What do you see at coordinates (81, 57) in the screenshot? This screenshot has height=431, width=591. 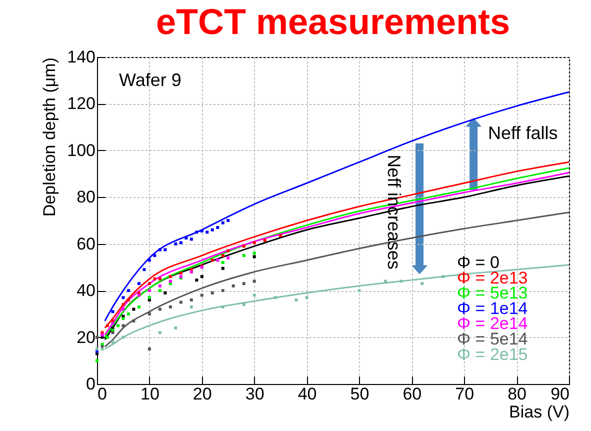 I see `y-tick-label: 140` at bounding box center [81, 57].